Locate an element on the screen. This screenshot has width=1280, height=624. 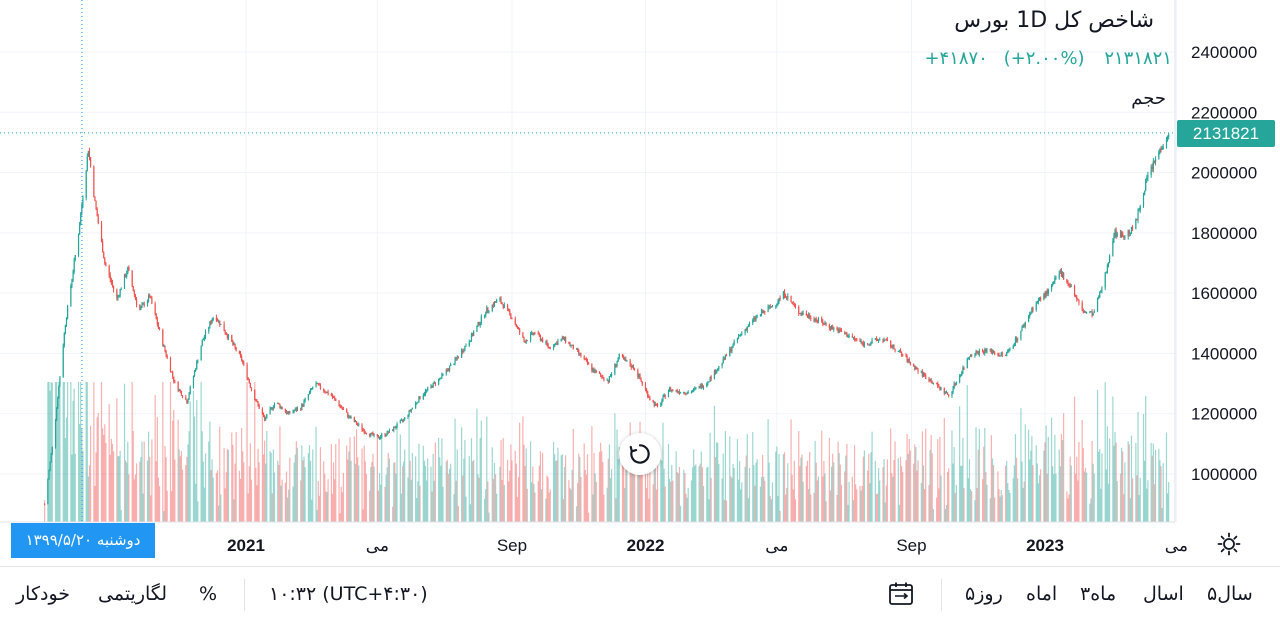
compare-dates-button is located at coordinates (901, 596).